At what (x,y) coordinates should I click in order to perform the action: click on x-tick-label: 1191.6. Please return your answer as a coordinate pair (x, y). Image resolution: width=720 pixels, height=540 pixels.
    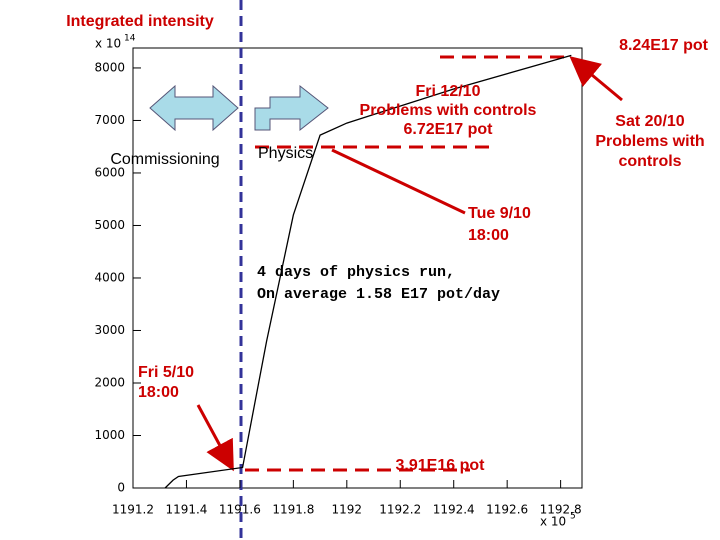
    Looking at the image, I should click on (240, 510).